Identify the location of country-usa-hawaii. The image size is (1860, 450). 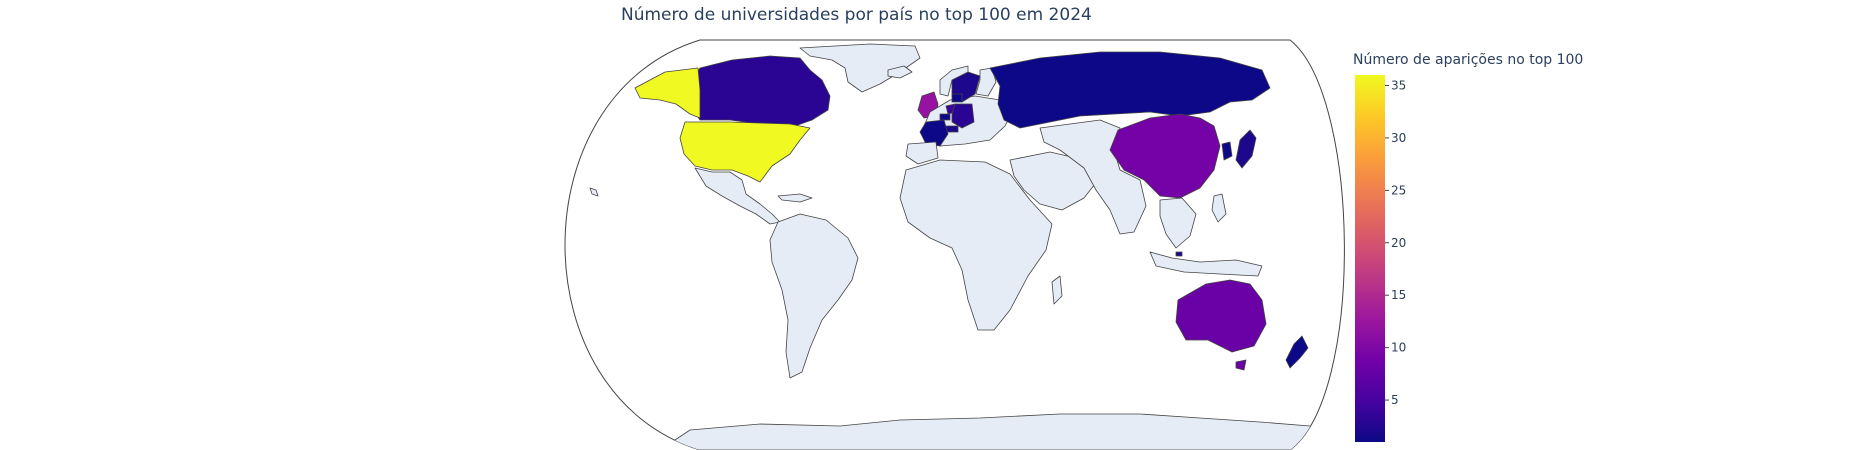
(594, 192).